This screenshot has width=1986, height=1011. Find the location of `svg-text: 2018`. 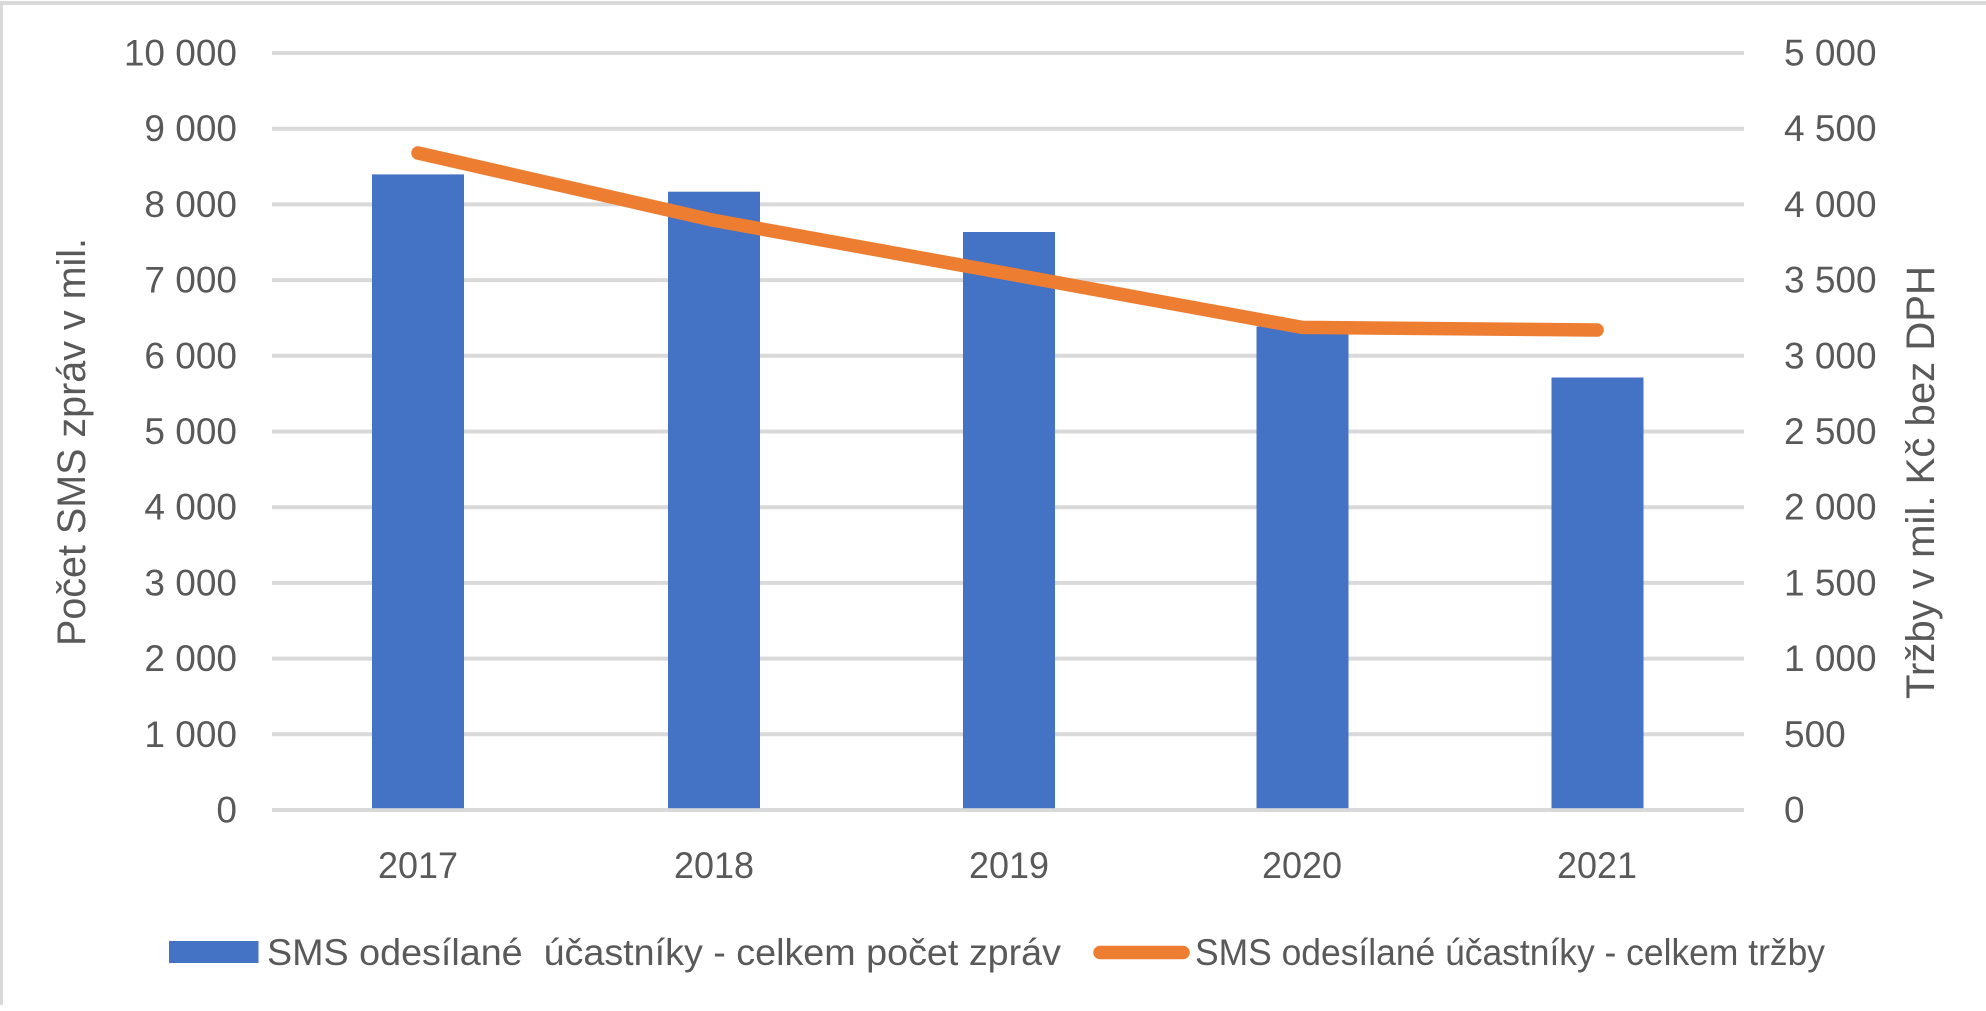

svg-text: 2018 is located at coordinates (714, 865).